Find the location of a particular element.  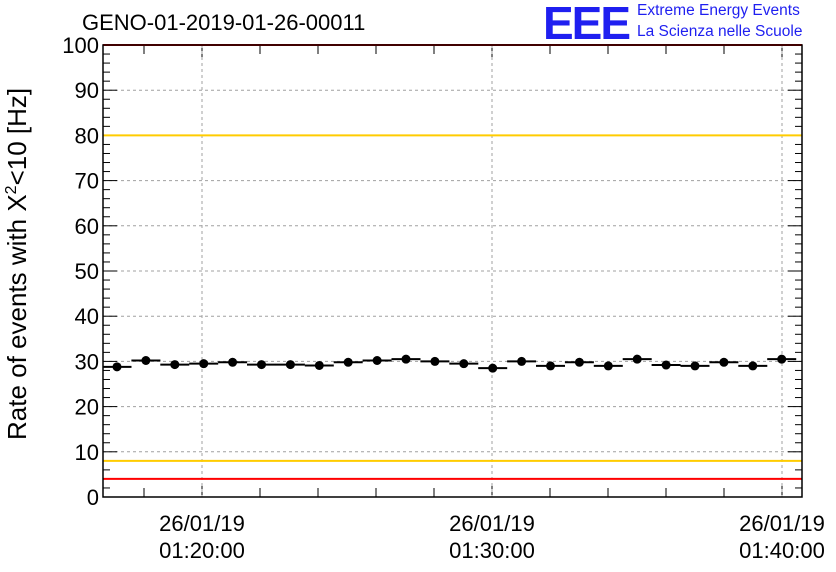

x-tick-time-label: 01:20:00 is located at coordinates (202, 550).